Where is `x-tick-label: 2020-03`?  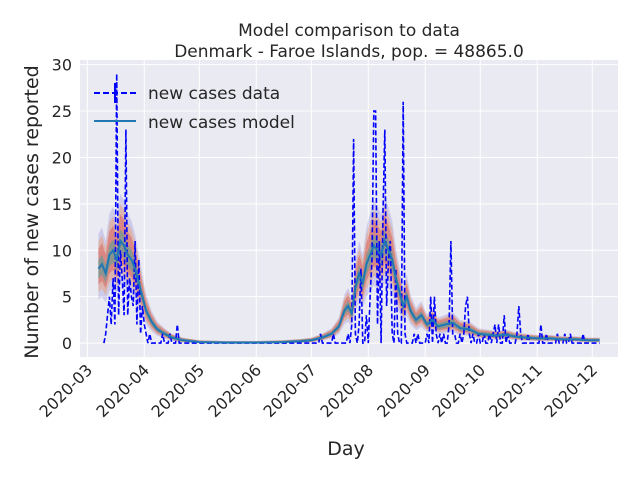
x-tick-label: 2020-03 is located at coordinates (65, 390).